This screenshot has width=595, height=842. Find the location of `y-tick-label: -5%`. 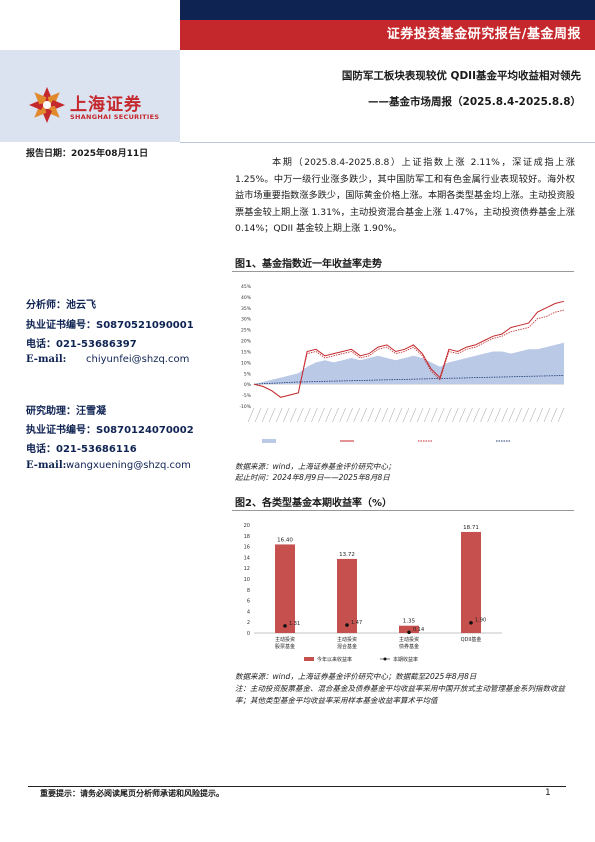

y-tick-label: -5% is located at coordinates (246, 396).